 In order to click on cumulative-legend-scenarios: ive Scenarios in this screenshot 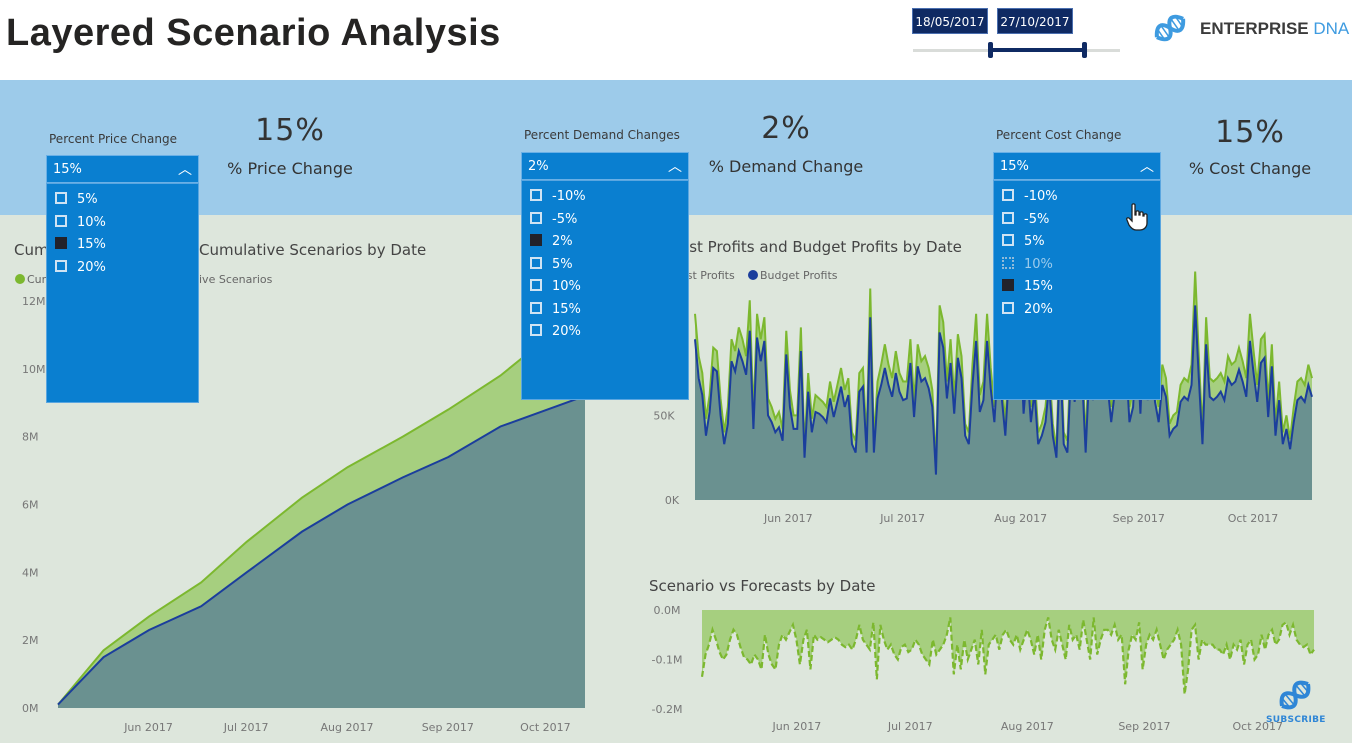, I will do `click(235, 279)`.